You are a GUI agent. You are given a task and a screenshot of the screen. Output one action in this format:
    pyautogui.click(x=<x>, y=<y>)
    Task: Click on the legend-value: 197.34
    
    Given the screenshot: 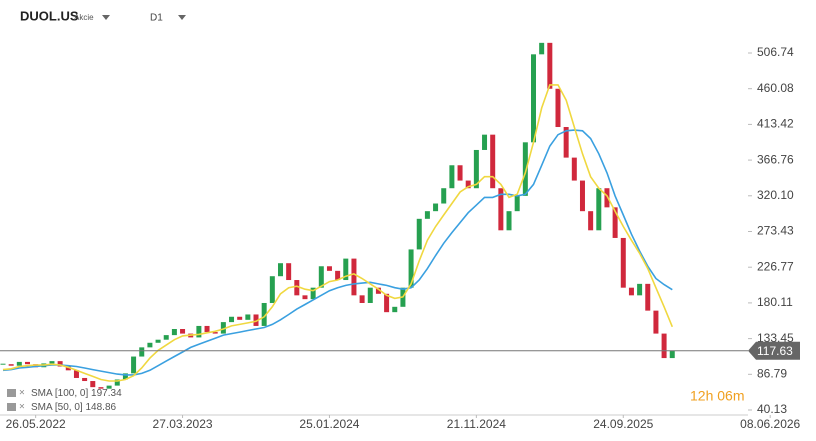 What is the action you would take?
    pyautogui.click(x=106, y=393)
    